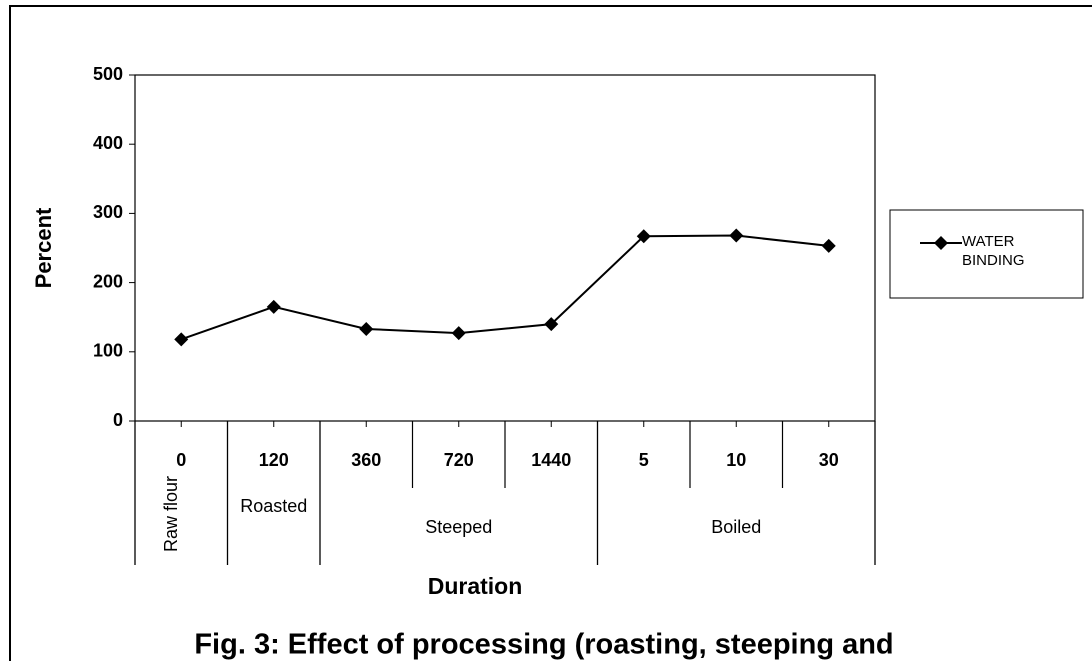 The image size is (1092, 661). I want to click on legend-marker, so click(941, 243).